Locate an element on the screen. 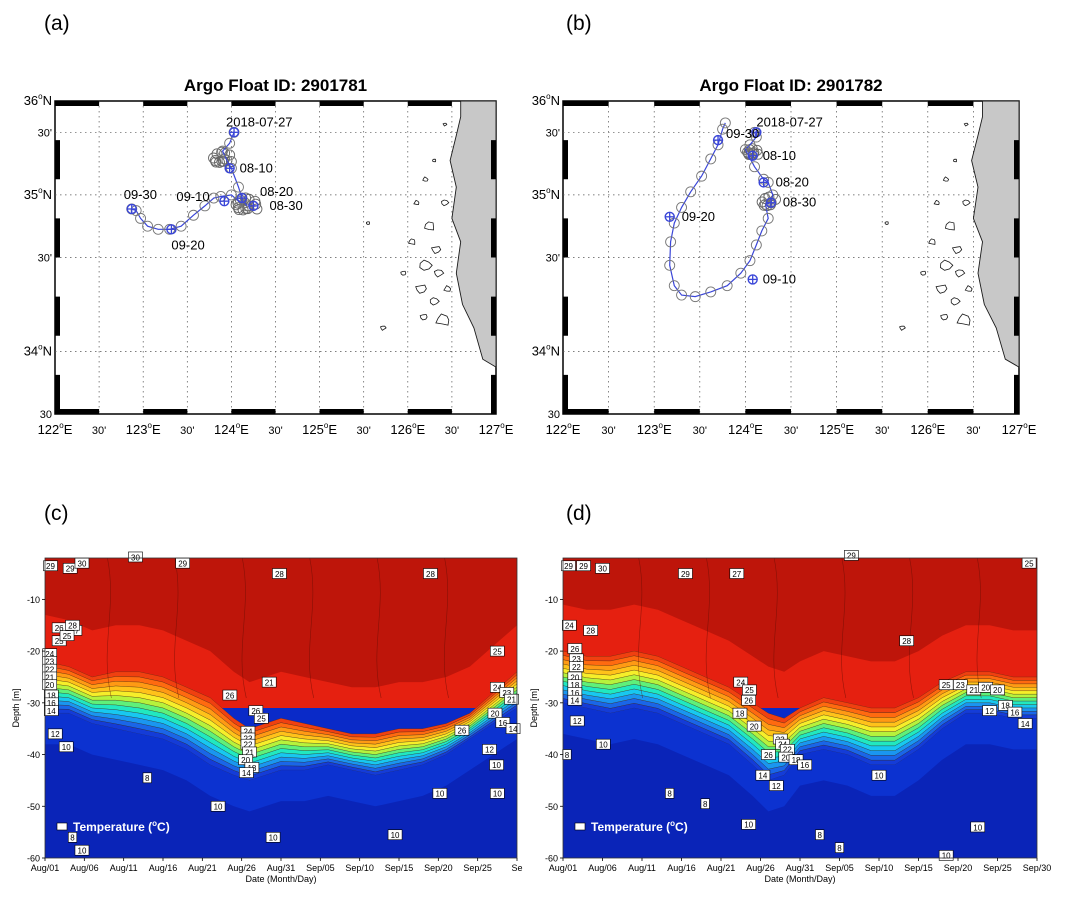 This screenshot has width=1087, height=898. legend-swatch is located at coordinates (580, 826).